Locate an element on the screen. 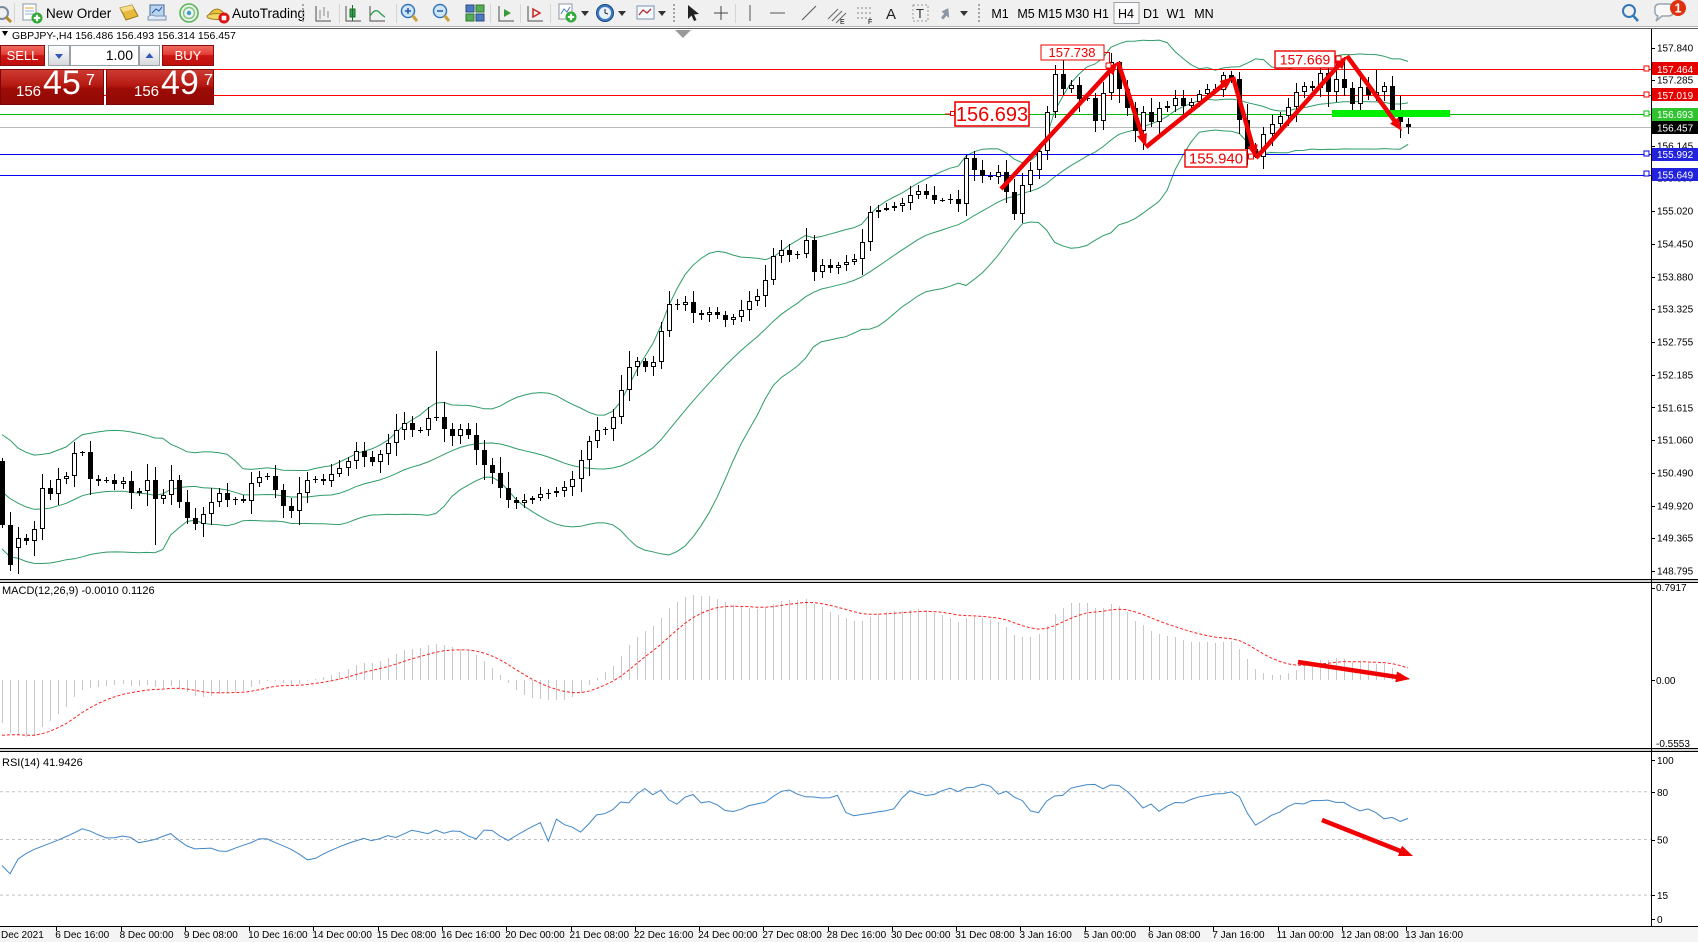  svg-text: W1 is located at coordinates (1176, 14).